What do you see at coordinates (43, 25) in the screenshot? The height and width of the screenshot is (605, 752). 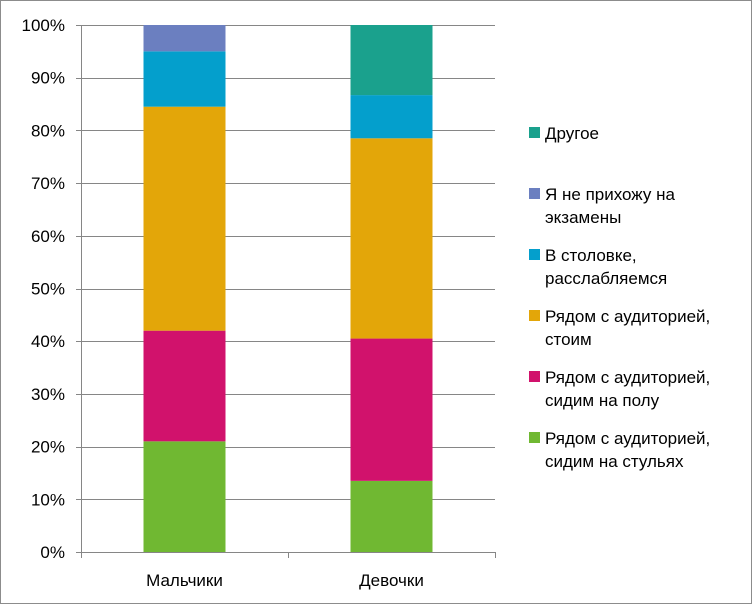 I see `y-tick-label: 100%` at bounding box center [43, 25].